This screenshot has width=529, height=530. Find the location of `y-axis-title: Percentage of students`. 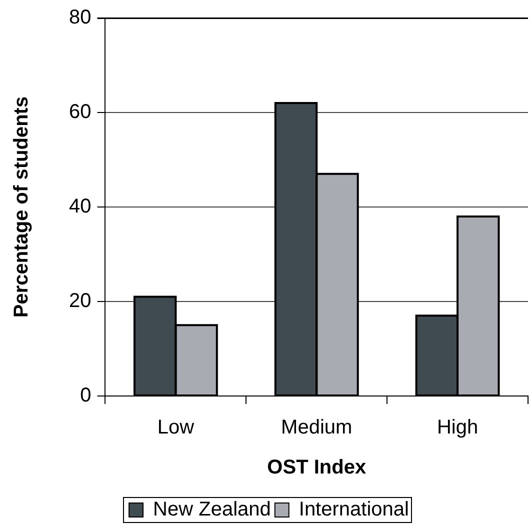

y-axis-title: Percentage of students is located at coordinates (21, 207).